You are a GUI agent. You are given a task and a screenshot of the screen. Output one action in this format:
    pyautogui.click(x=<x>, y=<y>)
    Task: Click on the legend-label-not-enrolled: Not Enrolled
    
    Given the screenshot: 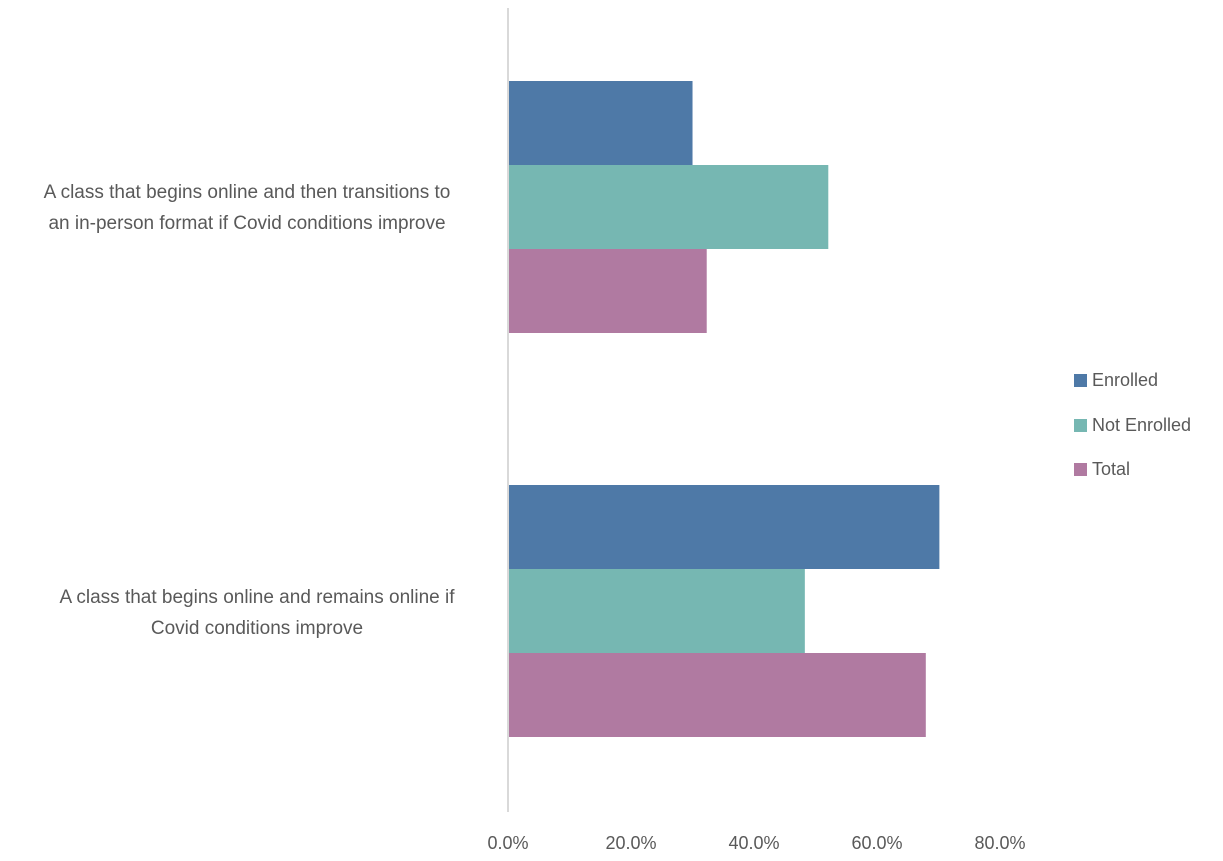 What is the action you would take?
    pyautogui.click(x=1141, y=425)
    